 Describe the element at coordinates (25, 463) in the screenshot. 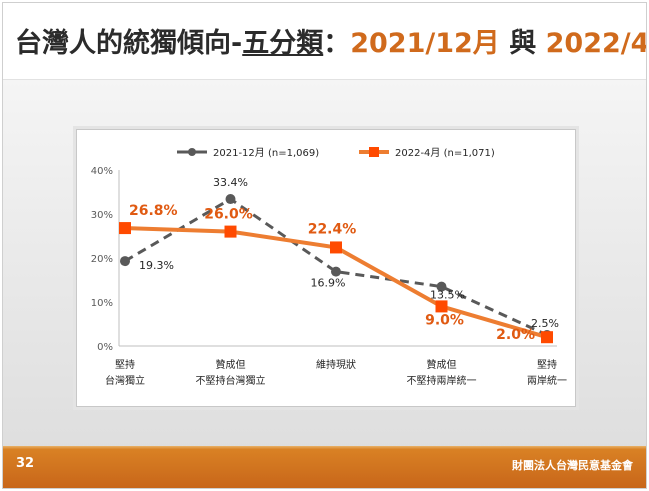

I see `page-number: 32` at that location.